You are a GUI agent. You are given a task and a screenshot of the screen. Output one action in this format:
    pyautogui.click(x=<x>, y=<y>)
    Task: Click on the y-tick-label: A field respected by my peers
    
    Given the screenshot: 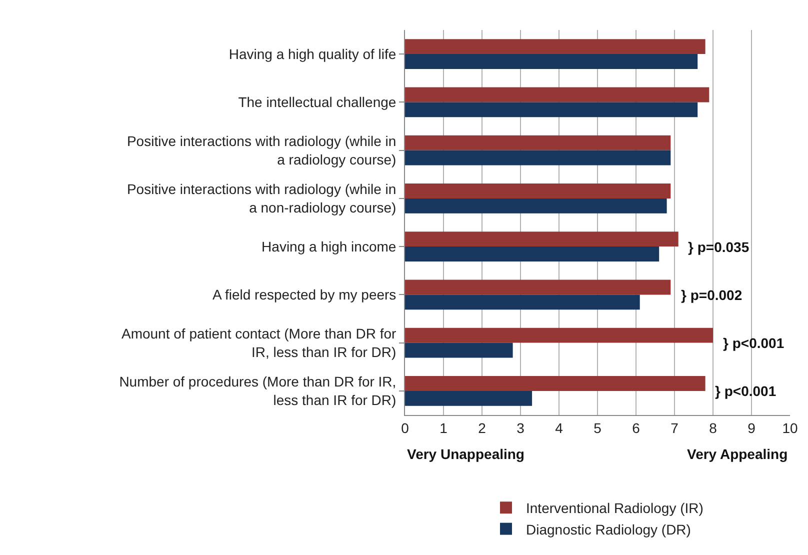 What is the action you would take?
    pyautogui.click(x=304, y=294)
    